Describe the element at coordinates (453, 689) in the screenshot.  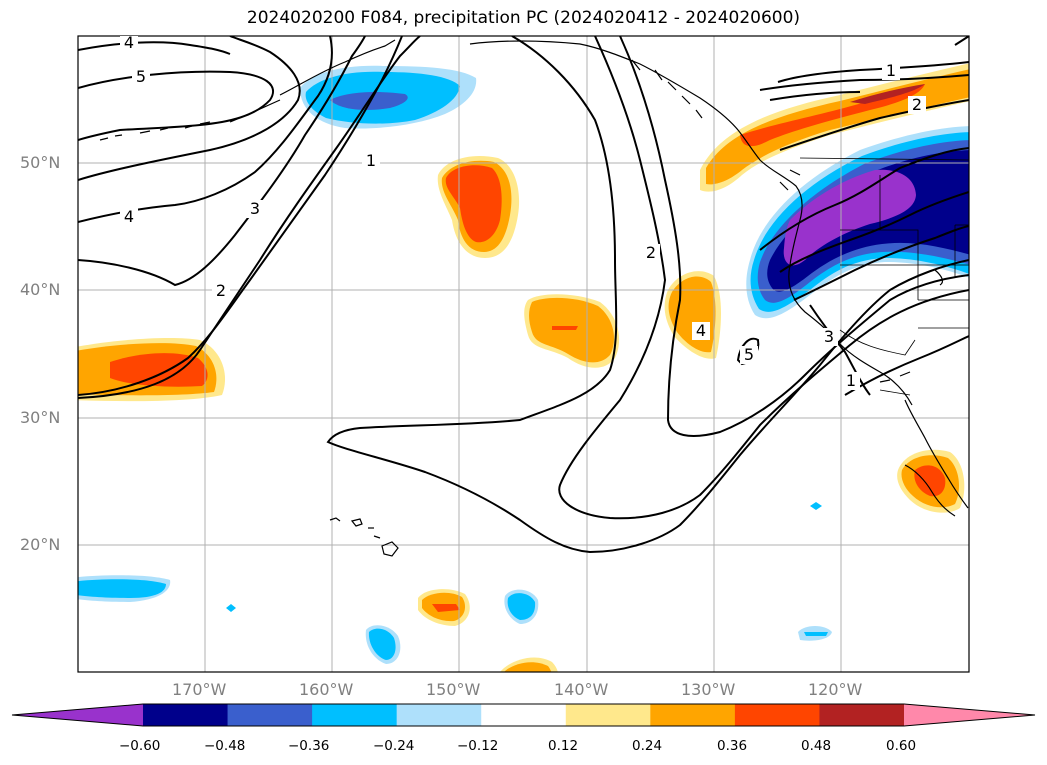
I see `lon-tick: 150°W` at that location.